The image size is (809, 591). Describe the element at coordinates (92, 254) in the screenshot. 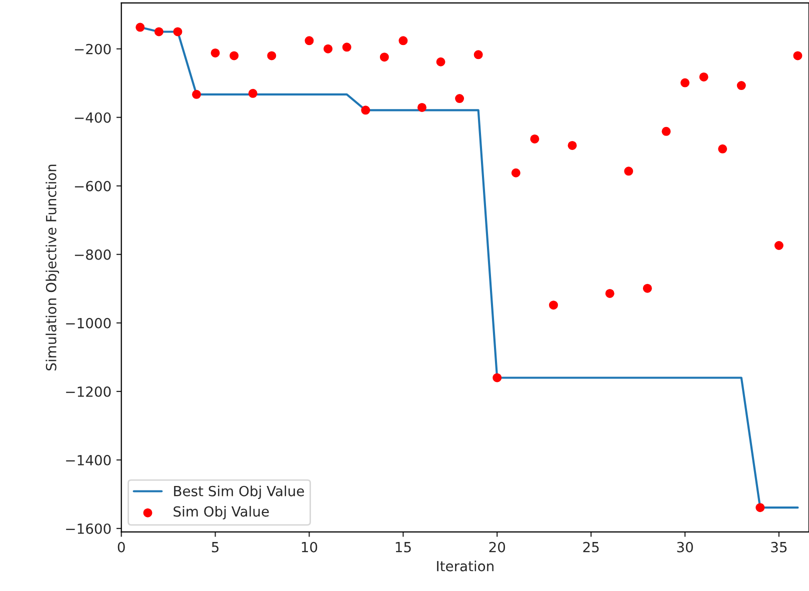

I see `y-tick-label: −800` at that location.